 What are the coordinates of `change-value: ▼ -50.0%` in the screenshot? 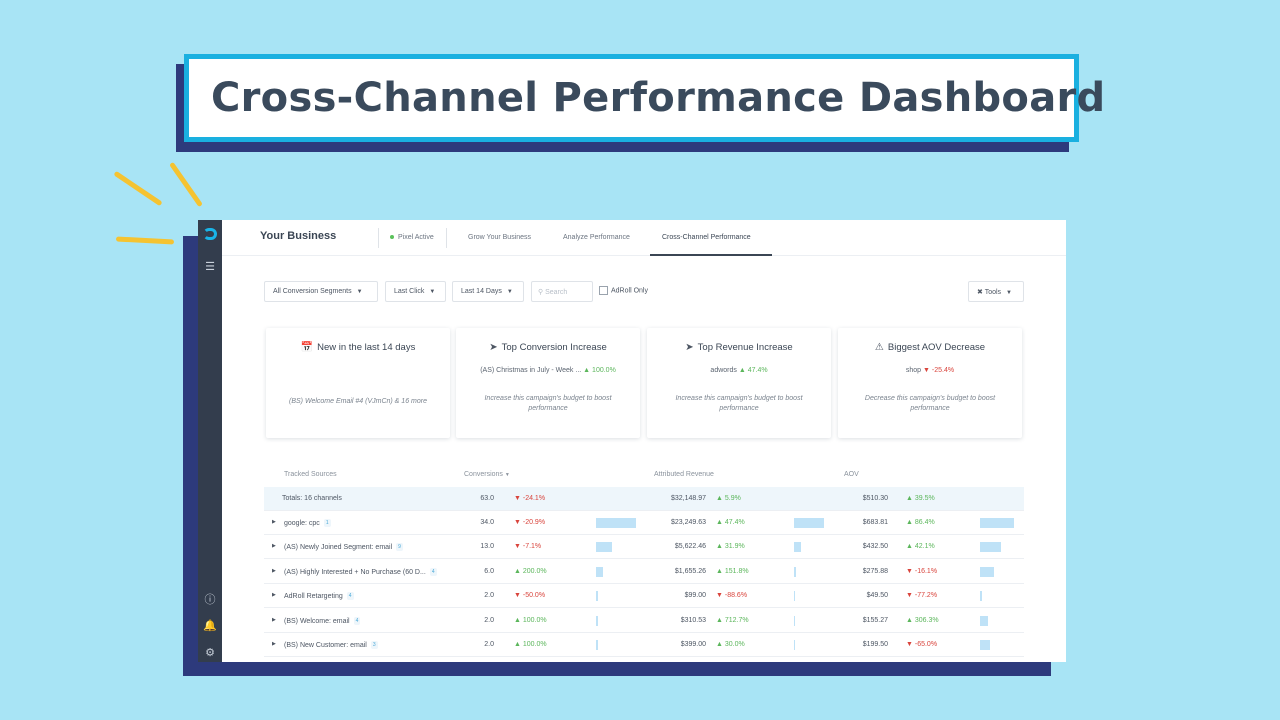 It's located at (530, 596).